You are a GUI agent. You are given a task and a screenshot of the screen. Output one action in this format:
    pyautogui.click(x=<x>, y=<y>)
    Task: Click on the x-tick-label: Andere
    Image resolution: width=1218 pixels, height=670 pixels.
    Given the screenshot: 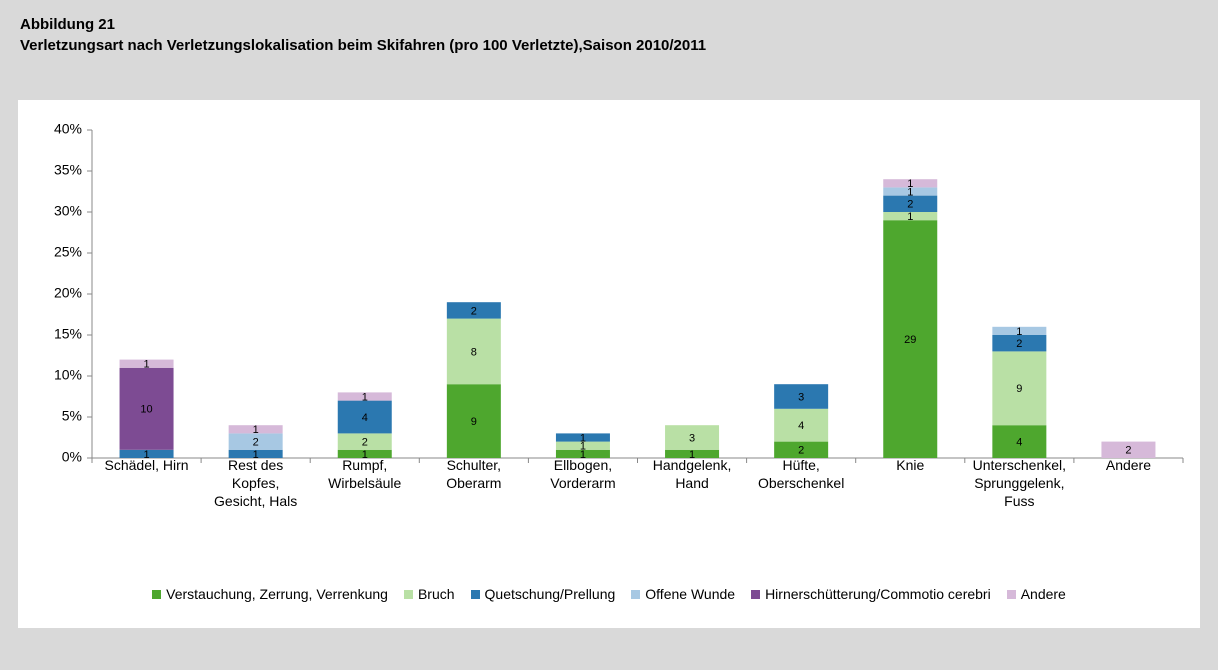 What is the action you would take?
    pyautogui.click(x=1128, y=465)
    